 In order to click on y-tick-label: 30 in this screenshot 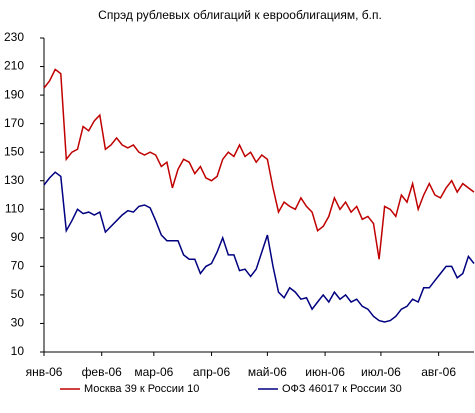, I will do `click(18, 323)`.